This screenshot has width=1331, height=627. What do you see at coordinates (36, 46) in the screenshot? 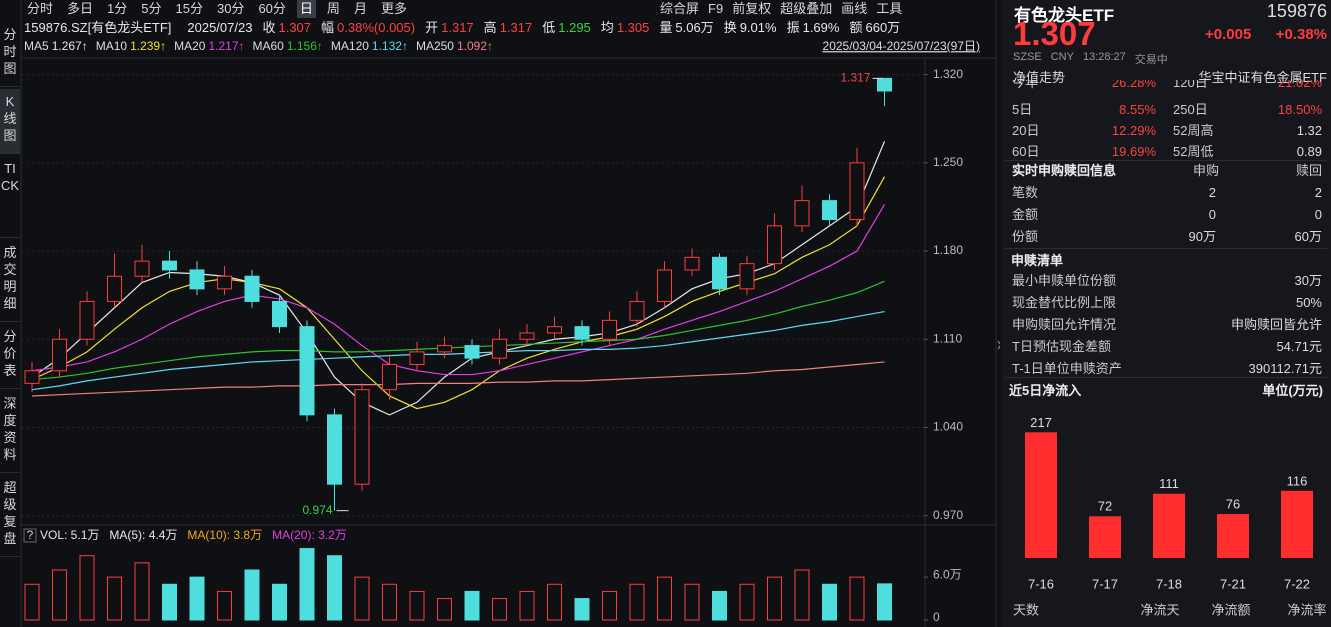
I see `legend-name: MA5` at bounding box center [36, 46].